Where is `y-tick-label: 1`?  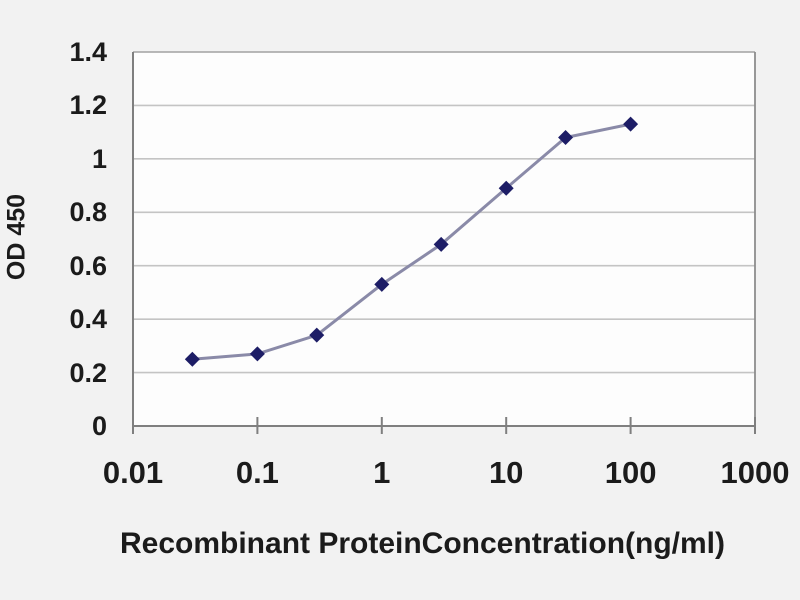
y-tick-label: 1 is located at coordinates (99, 158).